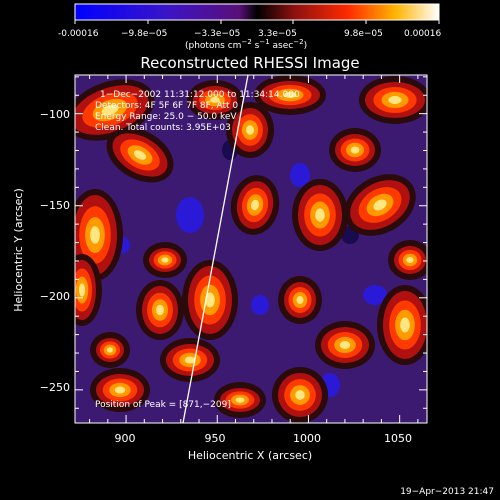 This screenshot has width=500, height=500. Describe the element at coordinates (249, 63) in the screenshot. I see `image-title: Reconstructed RHESSI Image` at that location.